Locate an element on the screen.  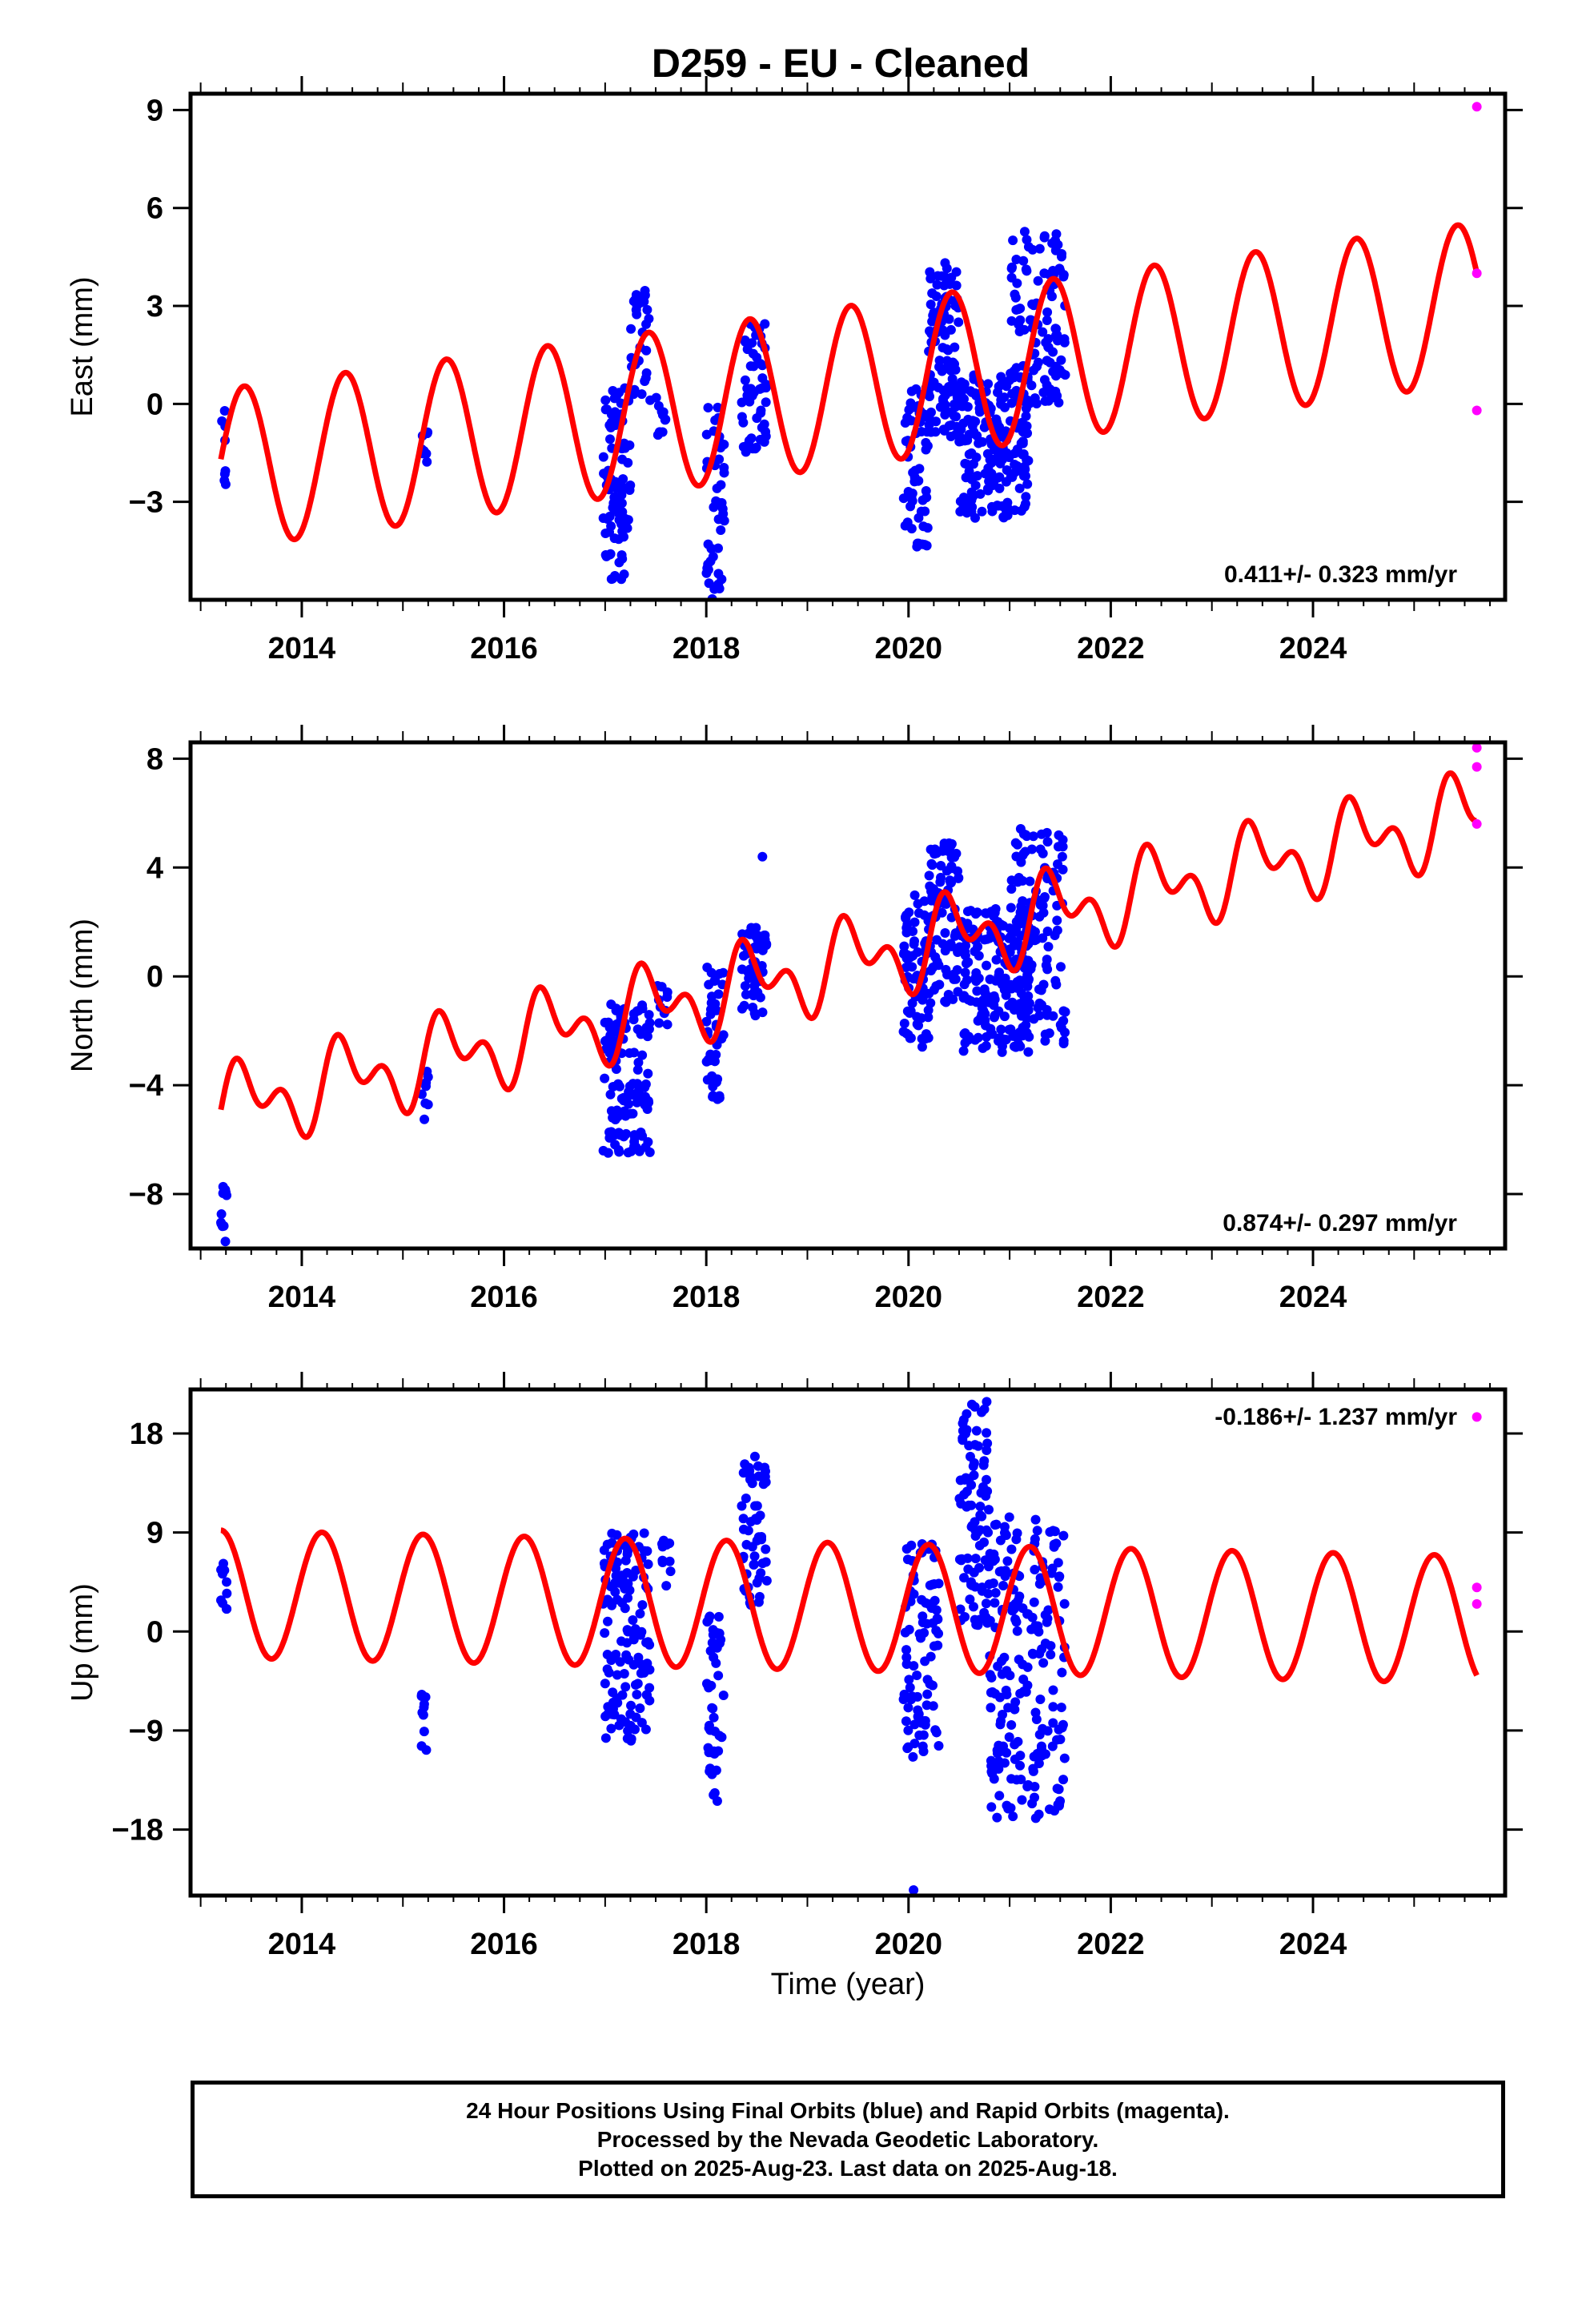
north-y-axis-label: North (mm) is located at coordinates (82, 995).